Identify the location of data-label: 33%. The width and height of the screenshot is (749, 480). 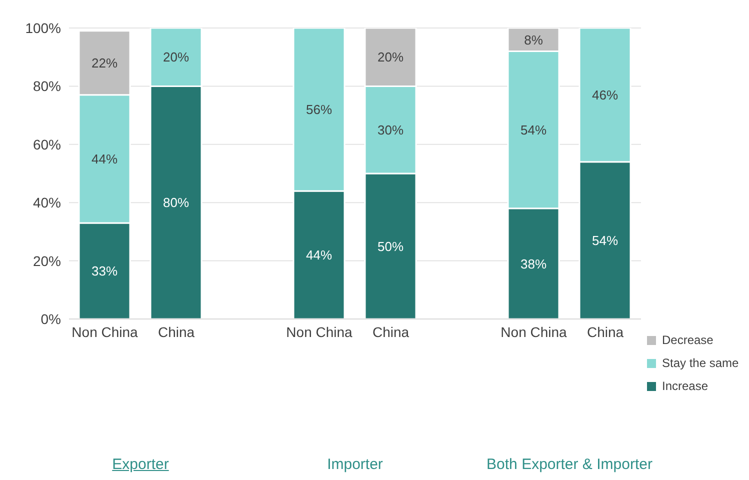
(104, 271).